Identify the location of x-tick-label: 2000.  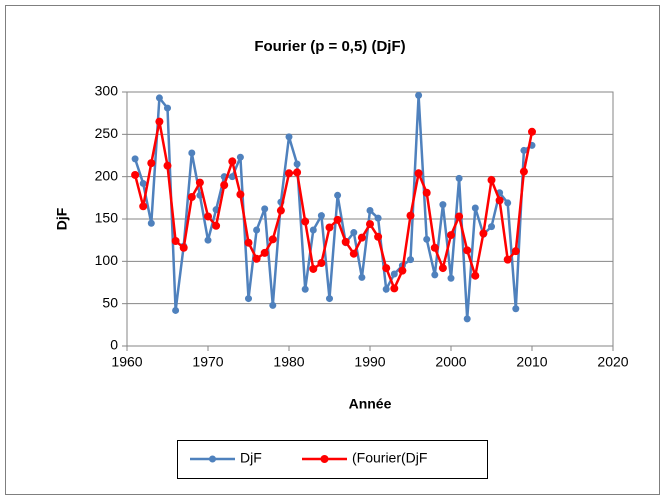
(450, 362).